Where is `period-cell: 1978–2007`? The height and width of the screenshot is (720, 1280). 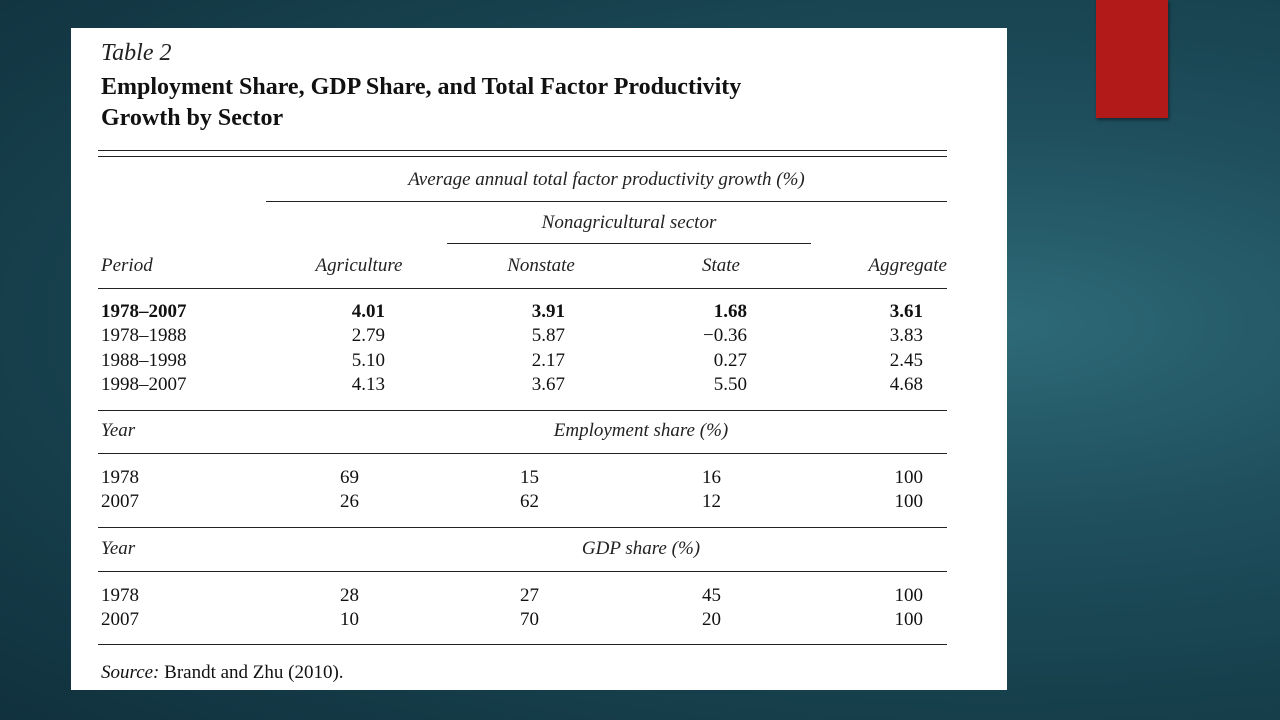 period-cell: 1978–2007 is located at coordinates (144, 311).